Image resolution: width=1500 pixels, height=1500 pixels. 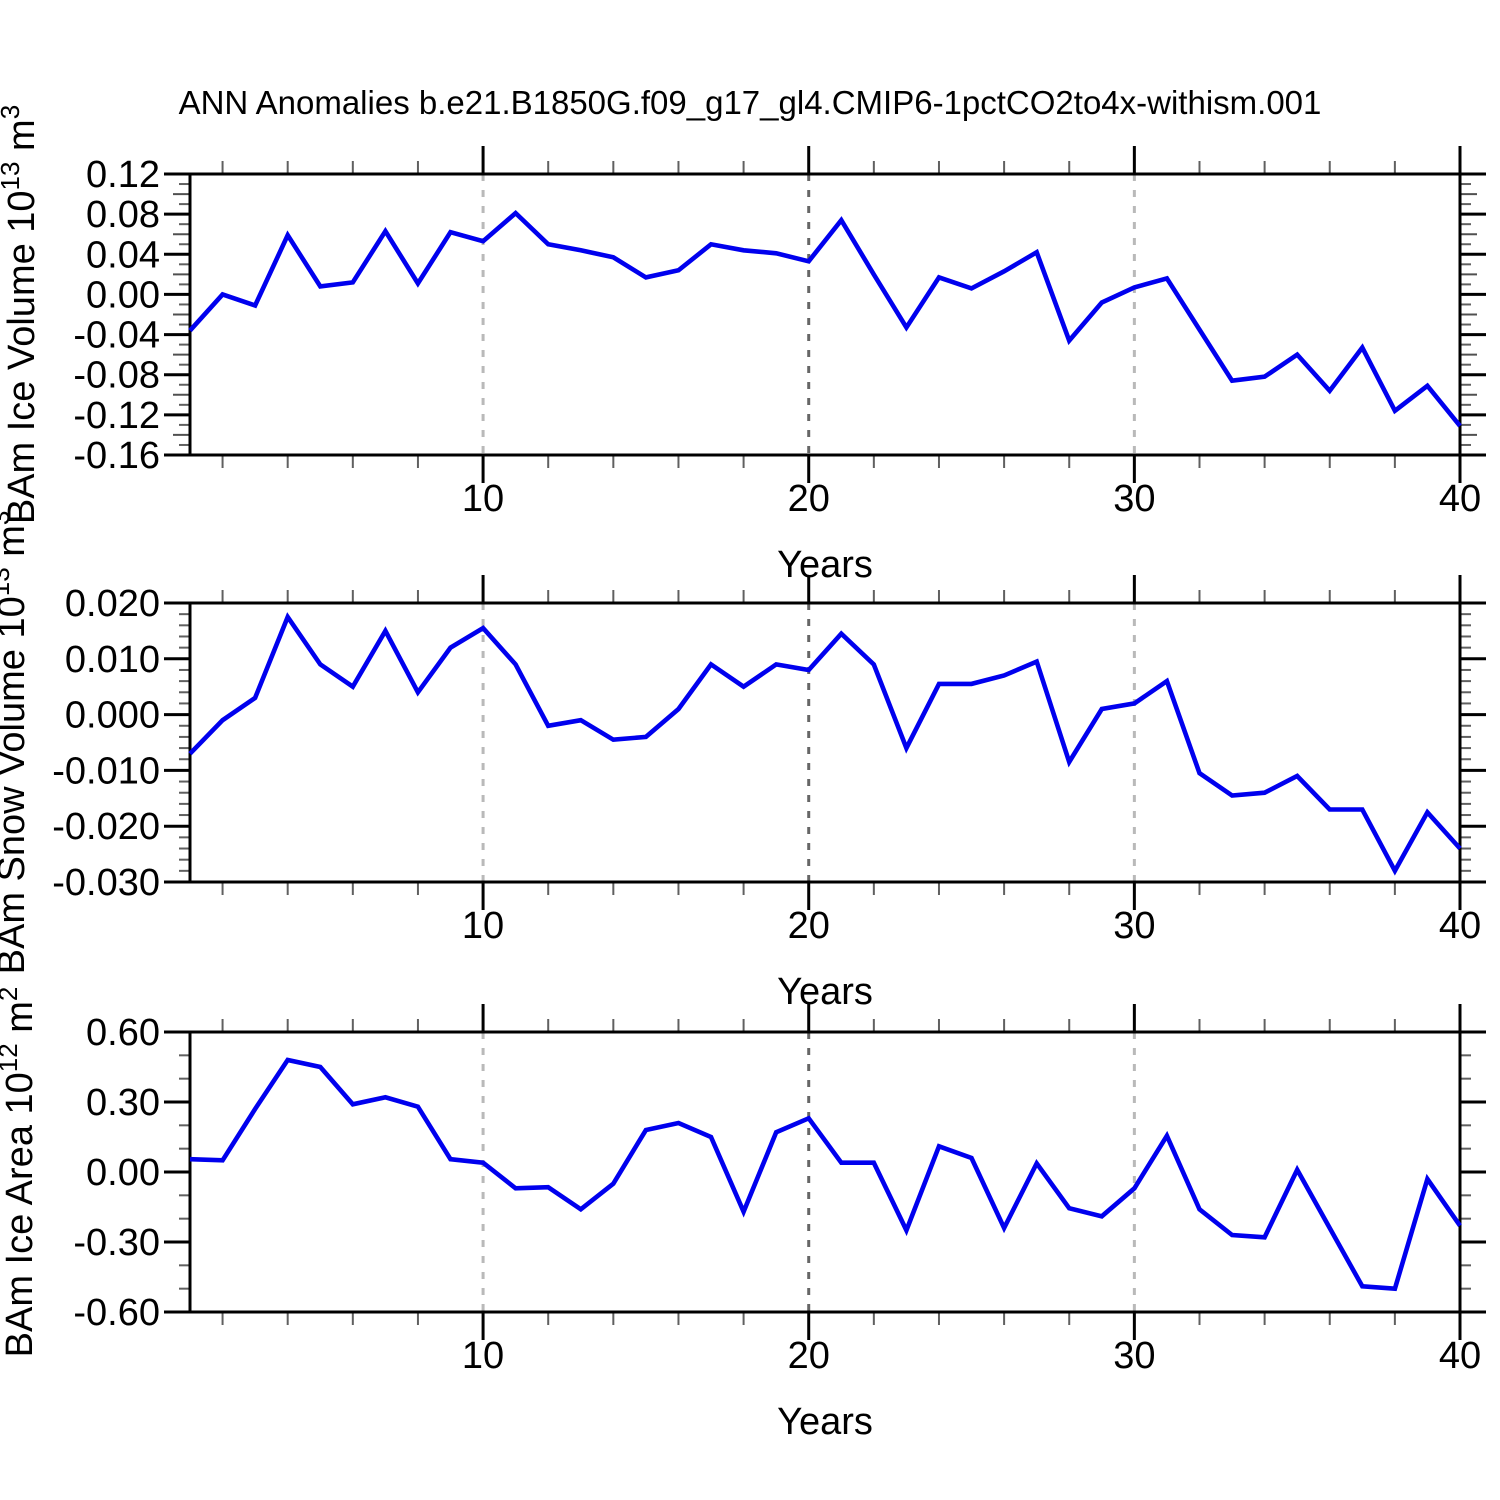 What do you see at coordinates (106, 771) in the screenshot?
I see `y-tick-label: -0.010` at bounding box center [106, 771].